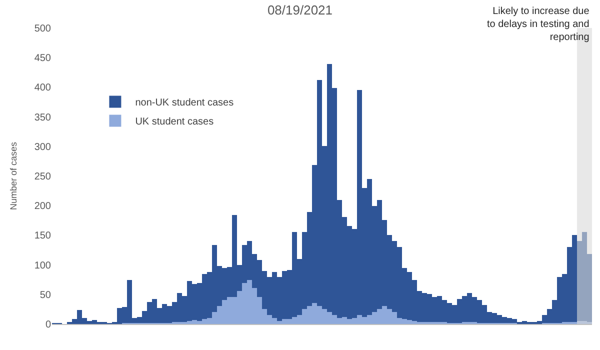  I want to click on y-tick-label: 450, so click(43, 58).